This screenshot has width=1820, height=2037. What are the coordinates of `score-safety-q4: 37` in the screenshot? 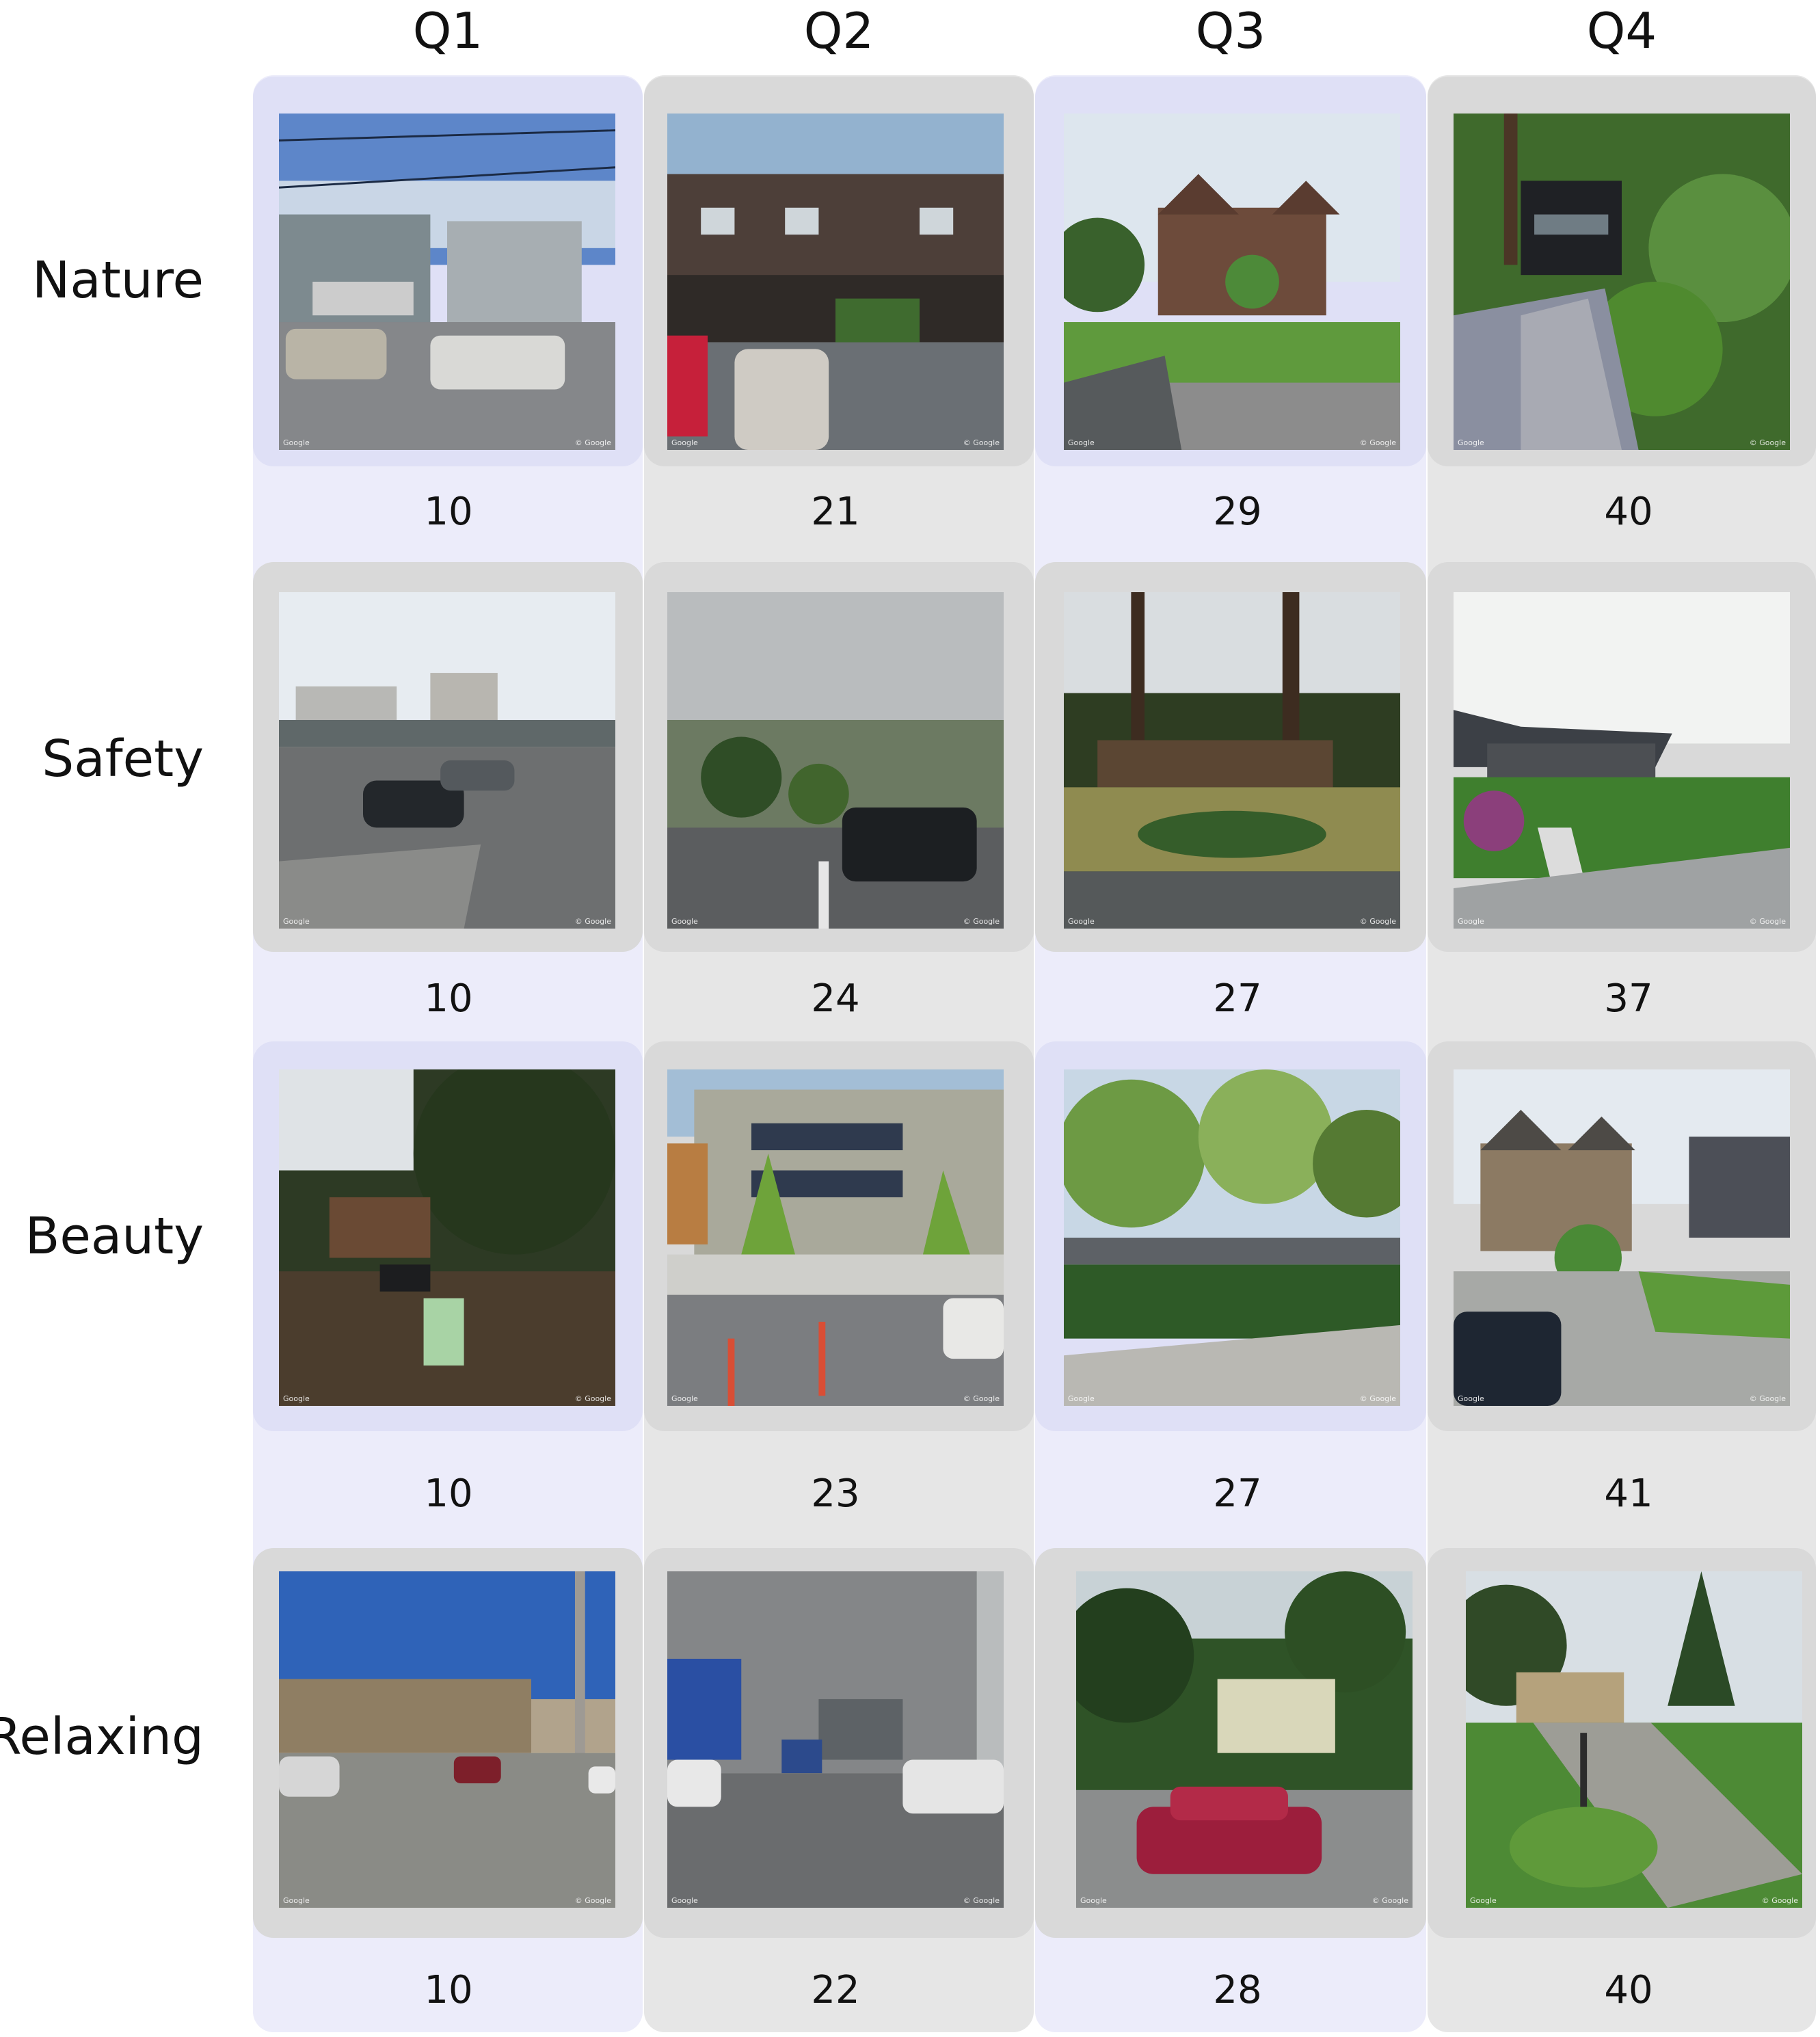 It's located at (1628, 998).